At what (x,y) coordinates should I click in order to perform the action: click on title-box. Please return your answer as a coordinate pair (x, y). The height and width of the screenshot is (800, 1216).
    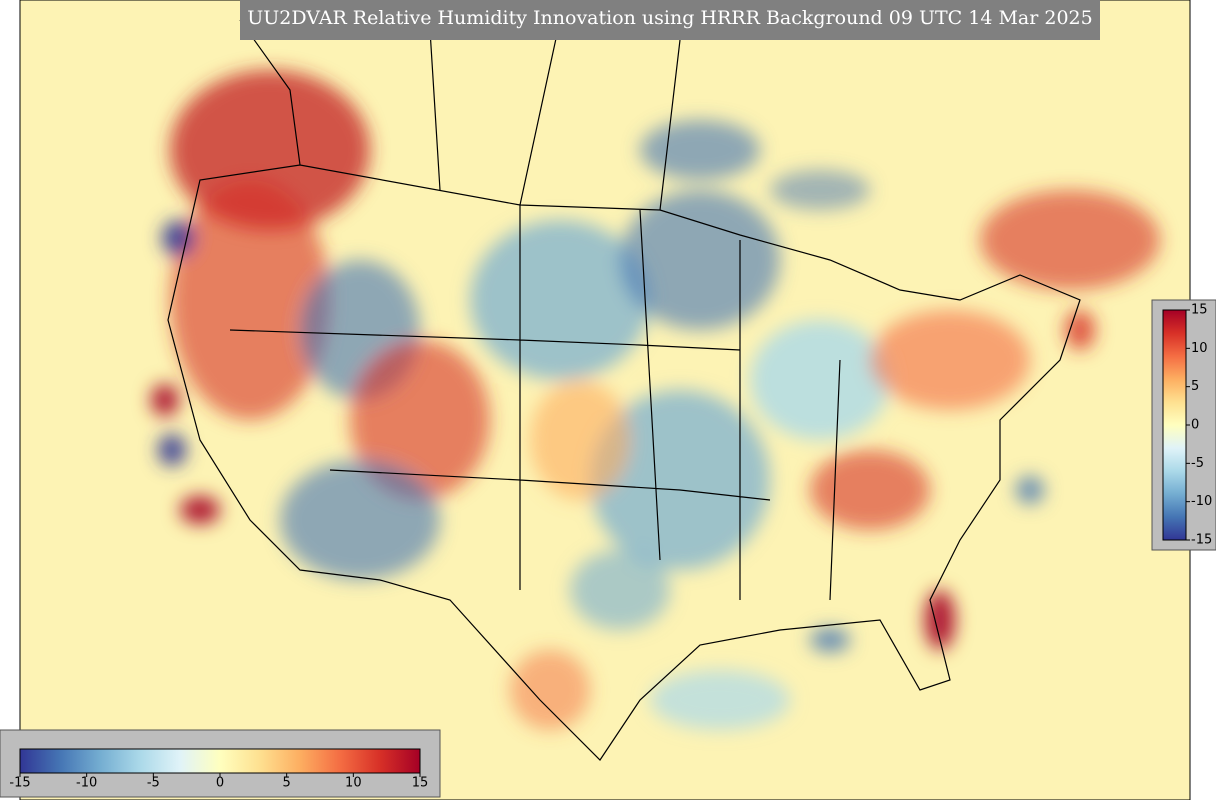
    Looking at the image, I should click on (670, 20).